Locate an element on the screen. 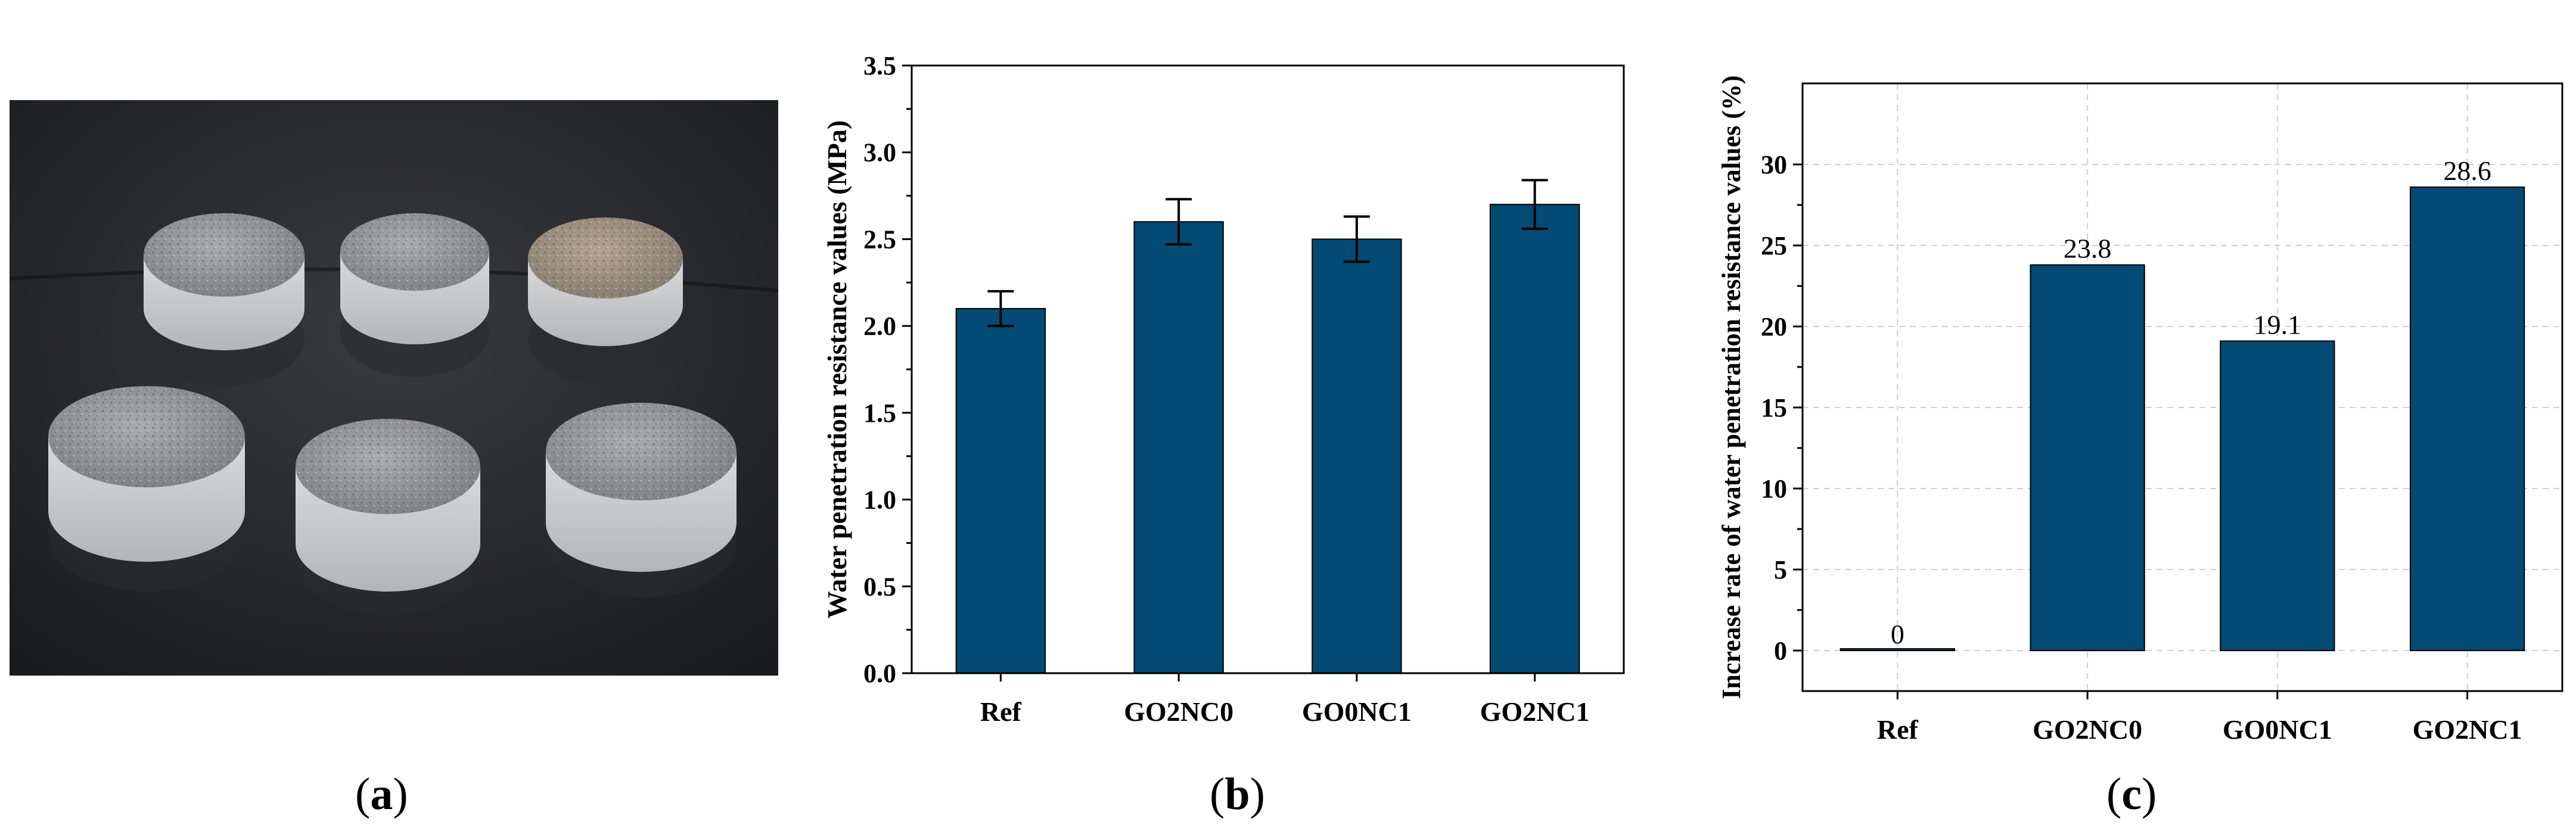 The height and width of the screenshot is (840, 2576). specimen-front-left is located at coordinates (146, 489).